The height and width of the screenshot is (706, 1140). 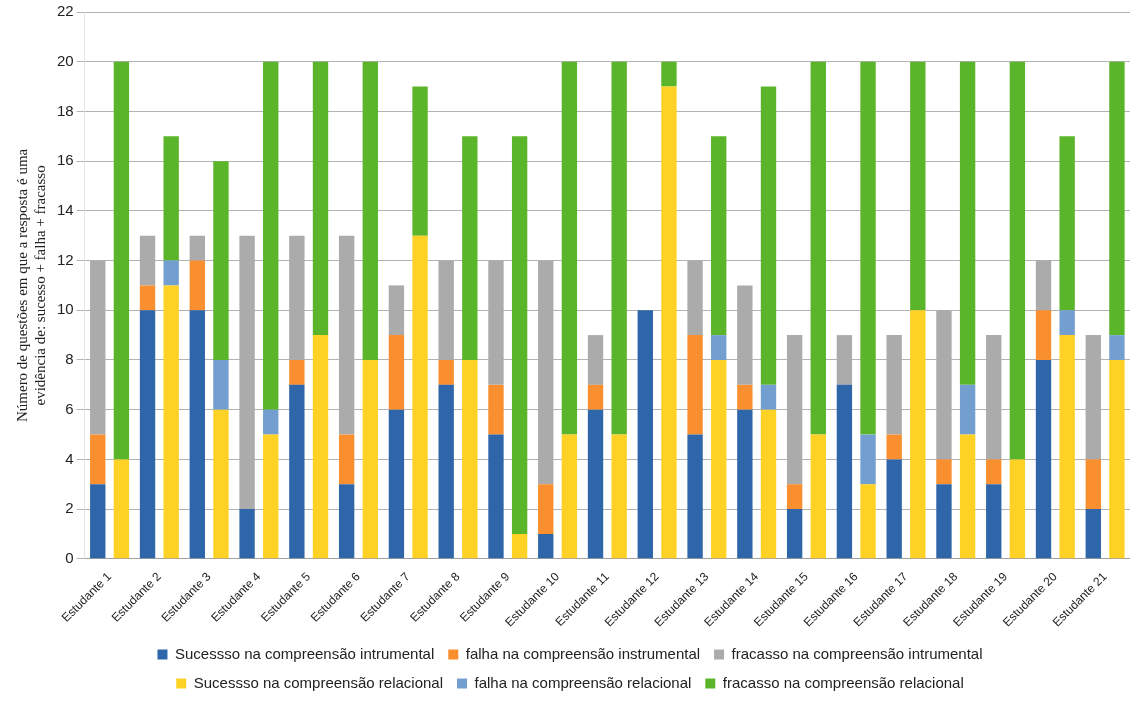 What do you see at coordinates (69, 508) in the screenshot?
I see `y-tick-label: 2` at bounding box center [69, 508].